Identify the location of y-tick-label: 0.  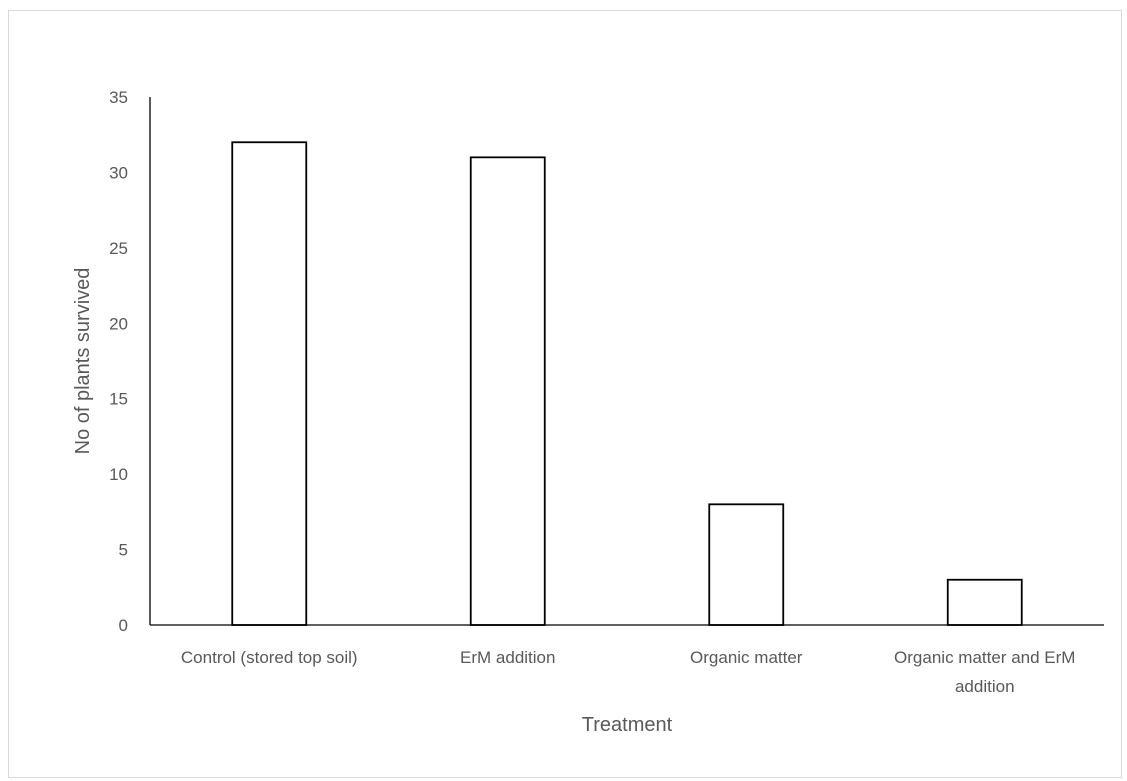
(123, 625).